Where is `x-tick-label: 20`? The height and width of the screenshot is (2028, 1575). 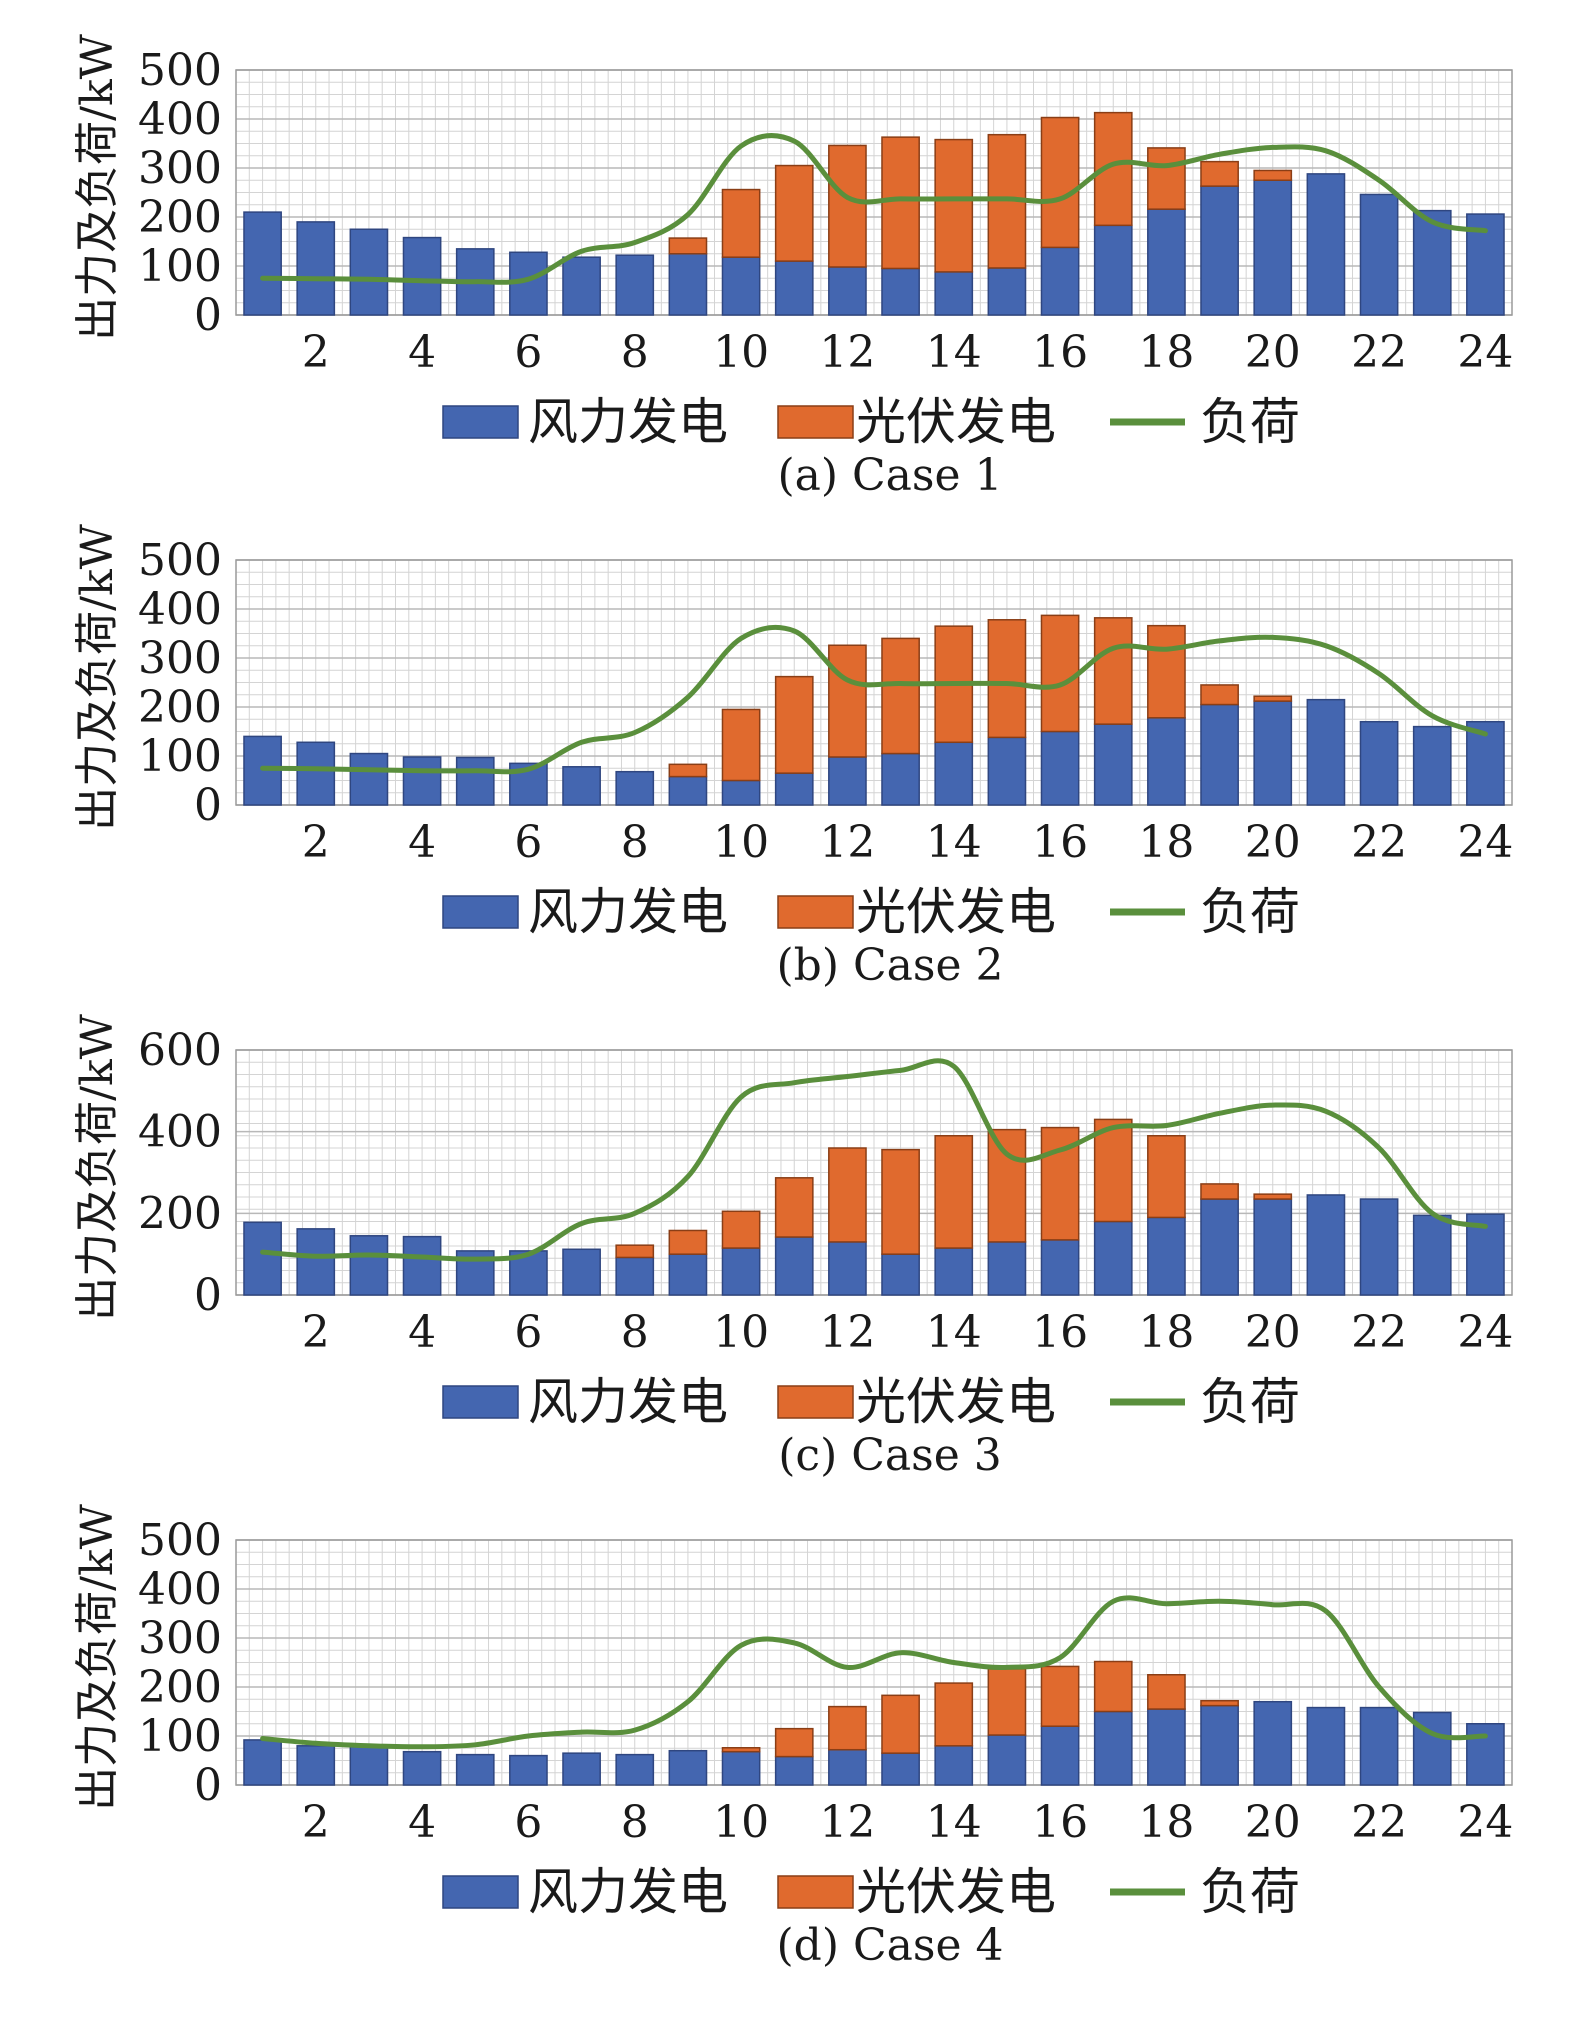 x-tick-label: 20 is located at coordinates (1273, 1332).